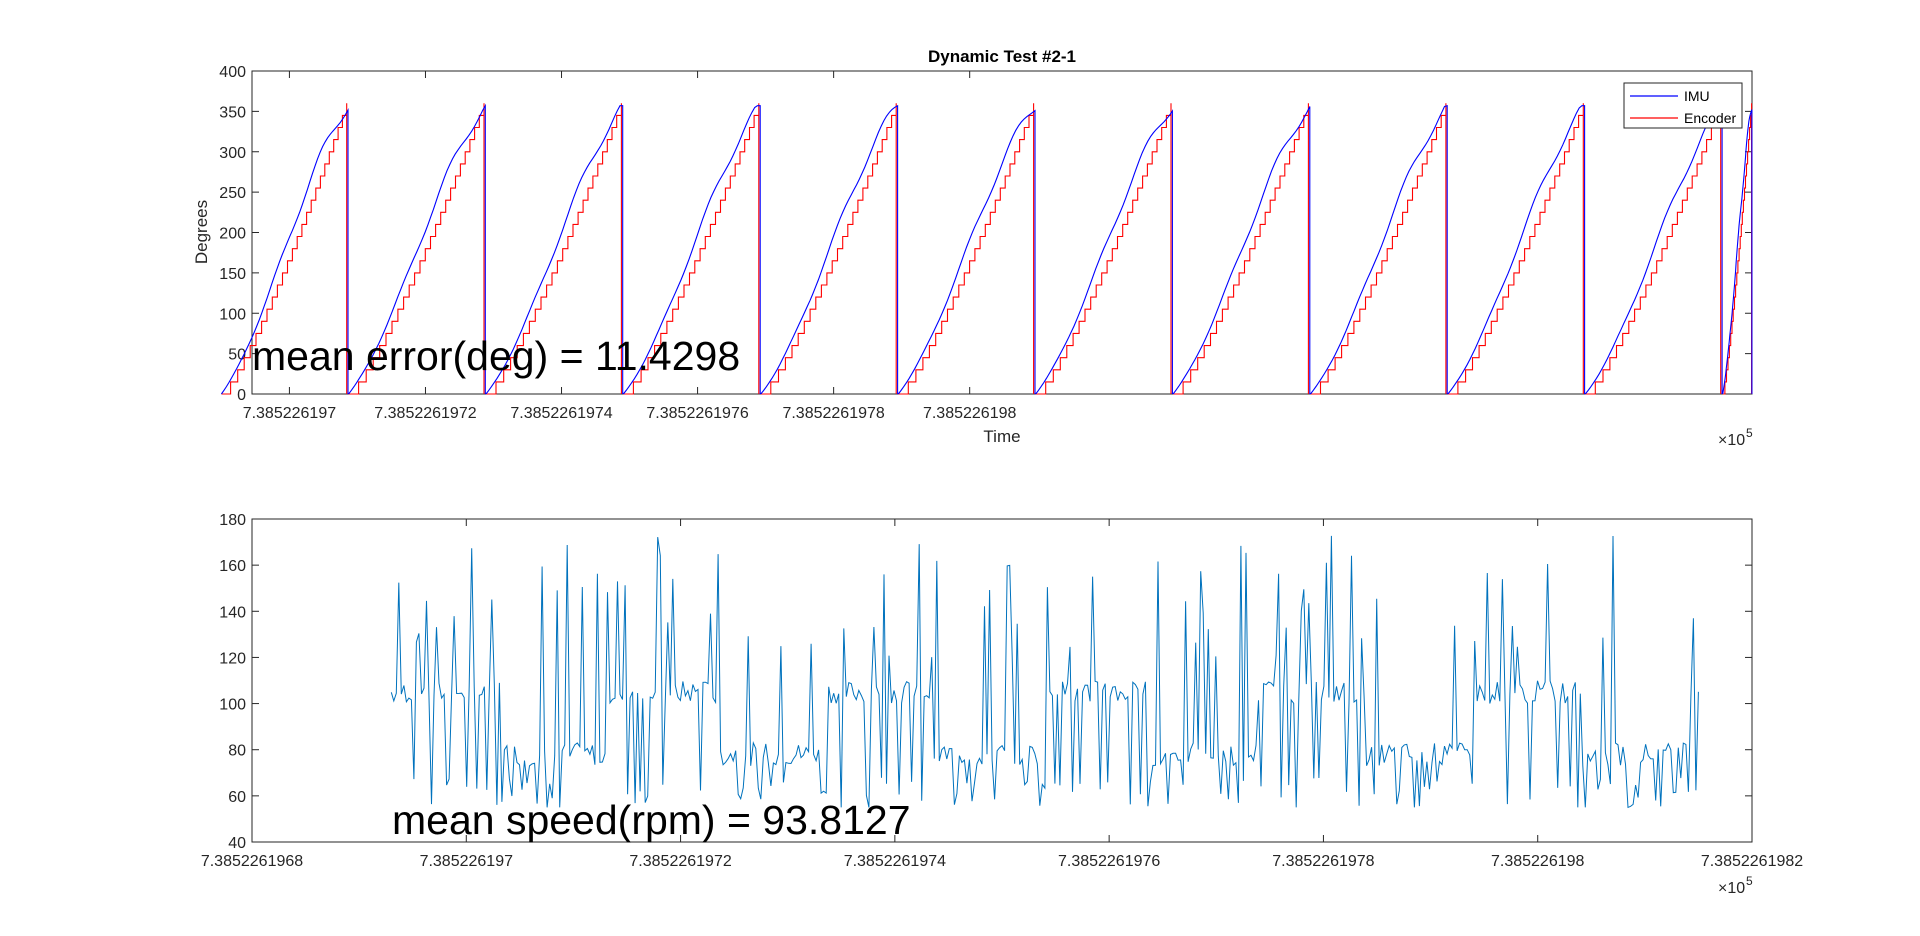  What do you see at coordinates (833, 413) in the screenshot?
I see `top-xtick-label: 7.3852261978` at bounding box center [833, 413].